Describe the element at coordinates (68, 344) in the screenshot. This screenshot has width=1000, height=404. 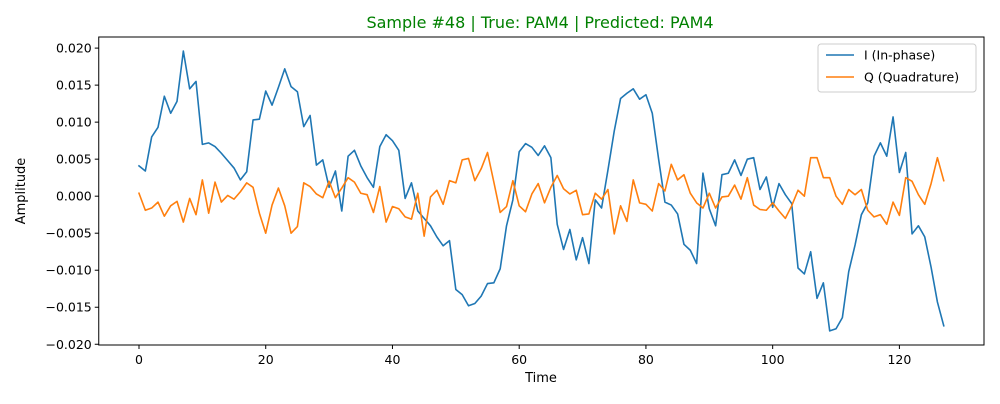
I see `y-tick-label: −0.020` at that location.